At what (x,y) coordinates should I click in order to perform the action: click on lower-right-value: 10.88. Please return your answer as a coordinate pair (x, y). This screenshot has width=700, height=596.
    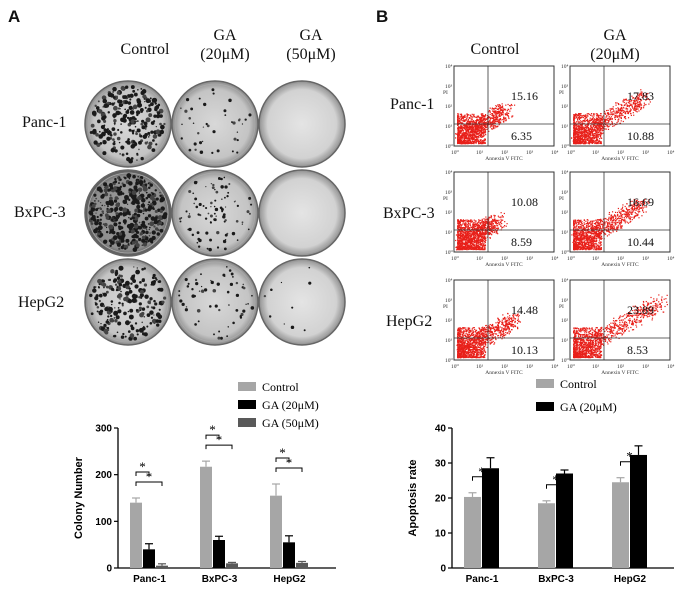
    Looking at the image, I should click on (640, 136).